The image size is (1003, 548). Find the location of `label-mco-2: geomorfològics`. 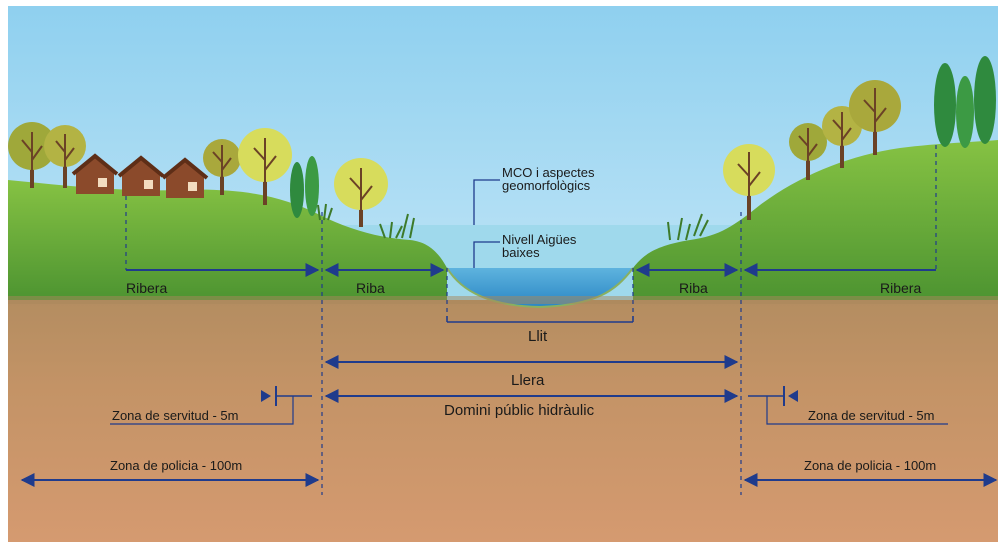

label-mco-2: geomorfològics is located at coordinates (546, 185).